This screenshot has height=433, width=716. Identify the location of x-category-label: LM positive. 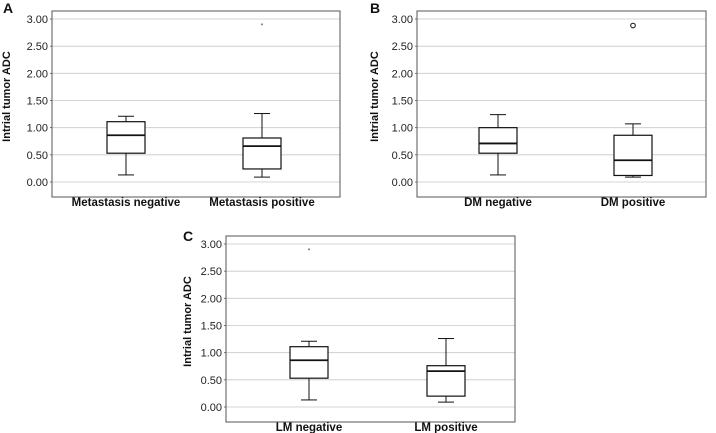
(445, 427).